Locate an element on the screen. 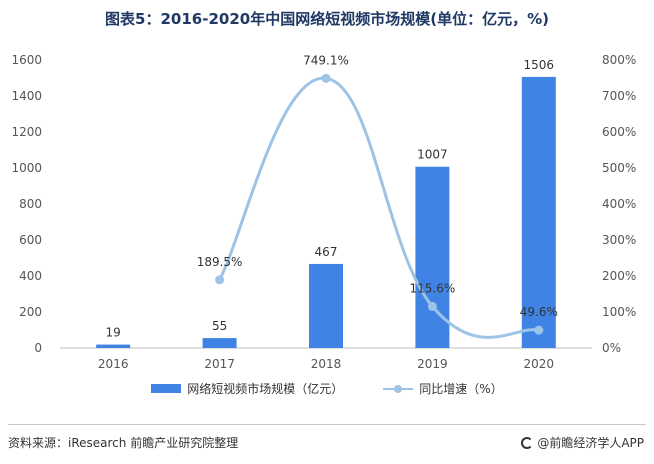 Image resolution: width=654 pixels, height=464 pixels. legend-item-bar: 网络短视频市场规模（亿元） is located at coordinates (247, 388).